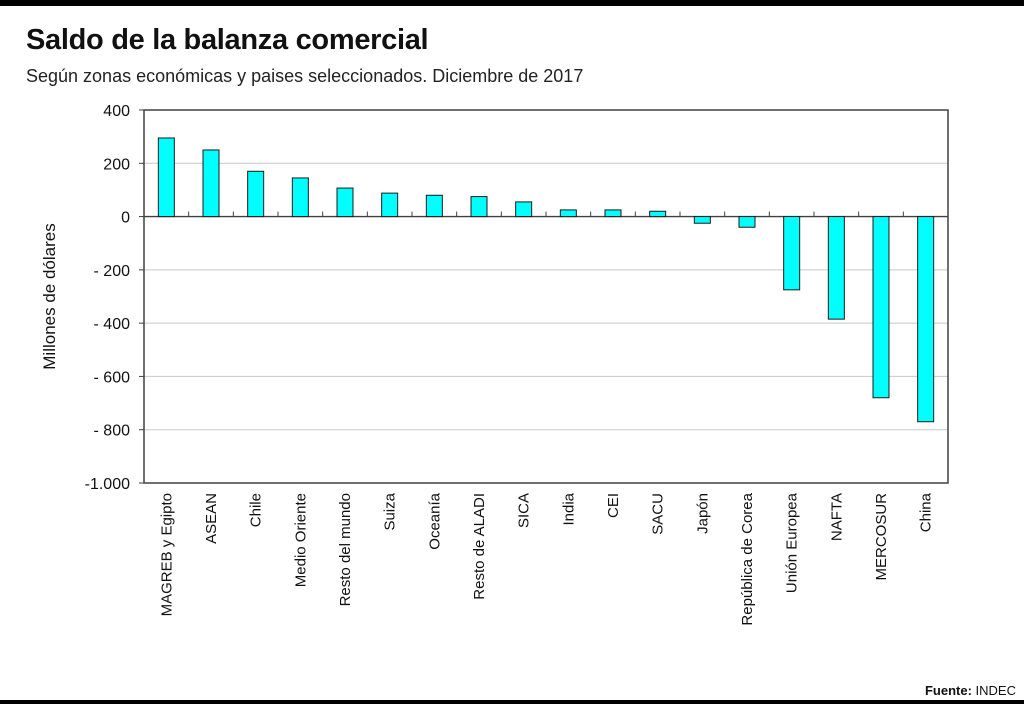  Describe the element at coordinates (836, 517) in the screenshot. I see `x-tick-label: NAFTA` at that location.